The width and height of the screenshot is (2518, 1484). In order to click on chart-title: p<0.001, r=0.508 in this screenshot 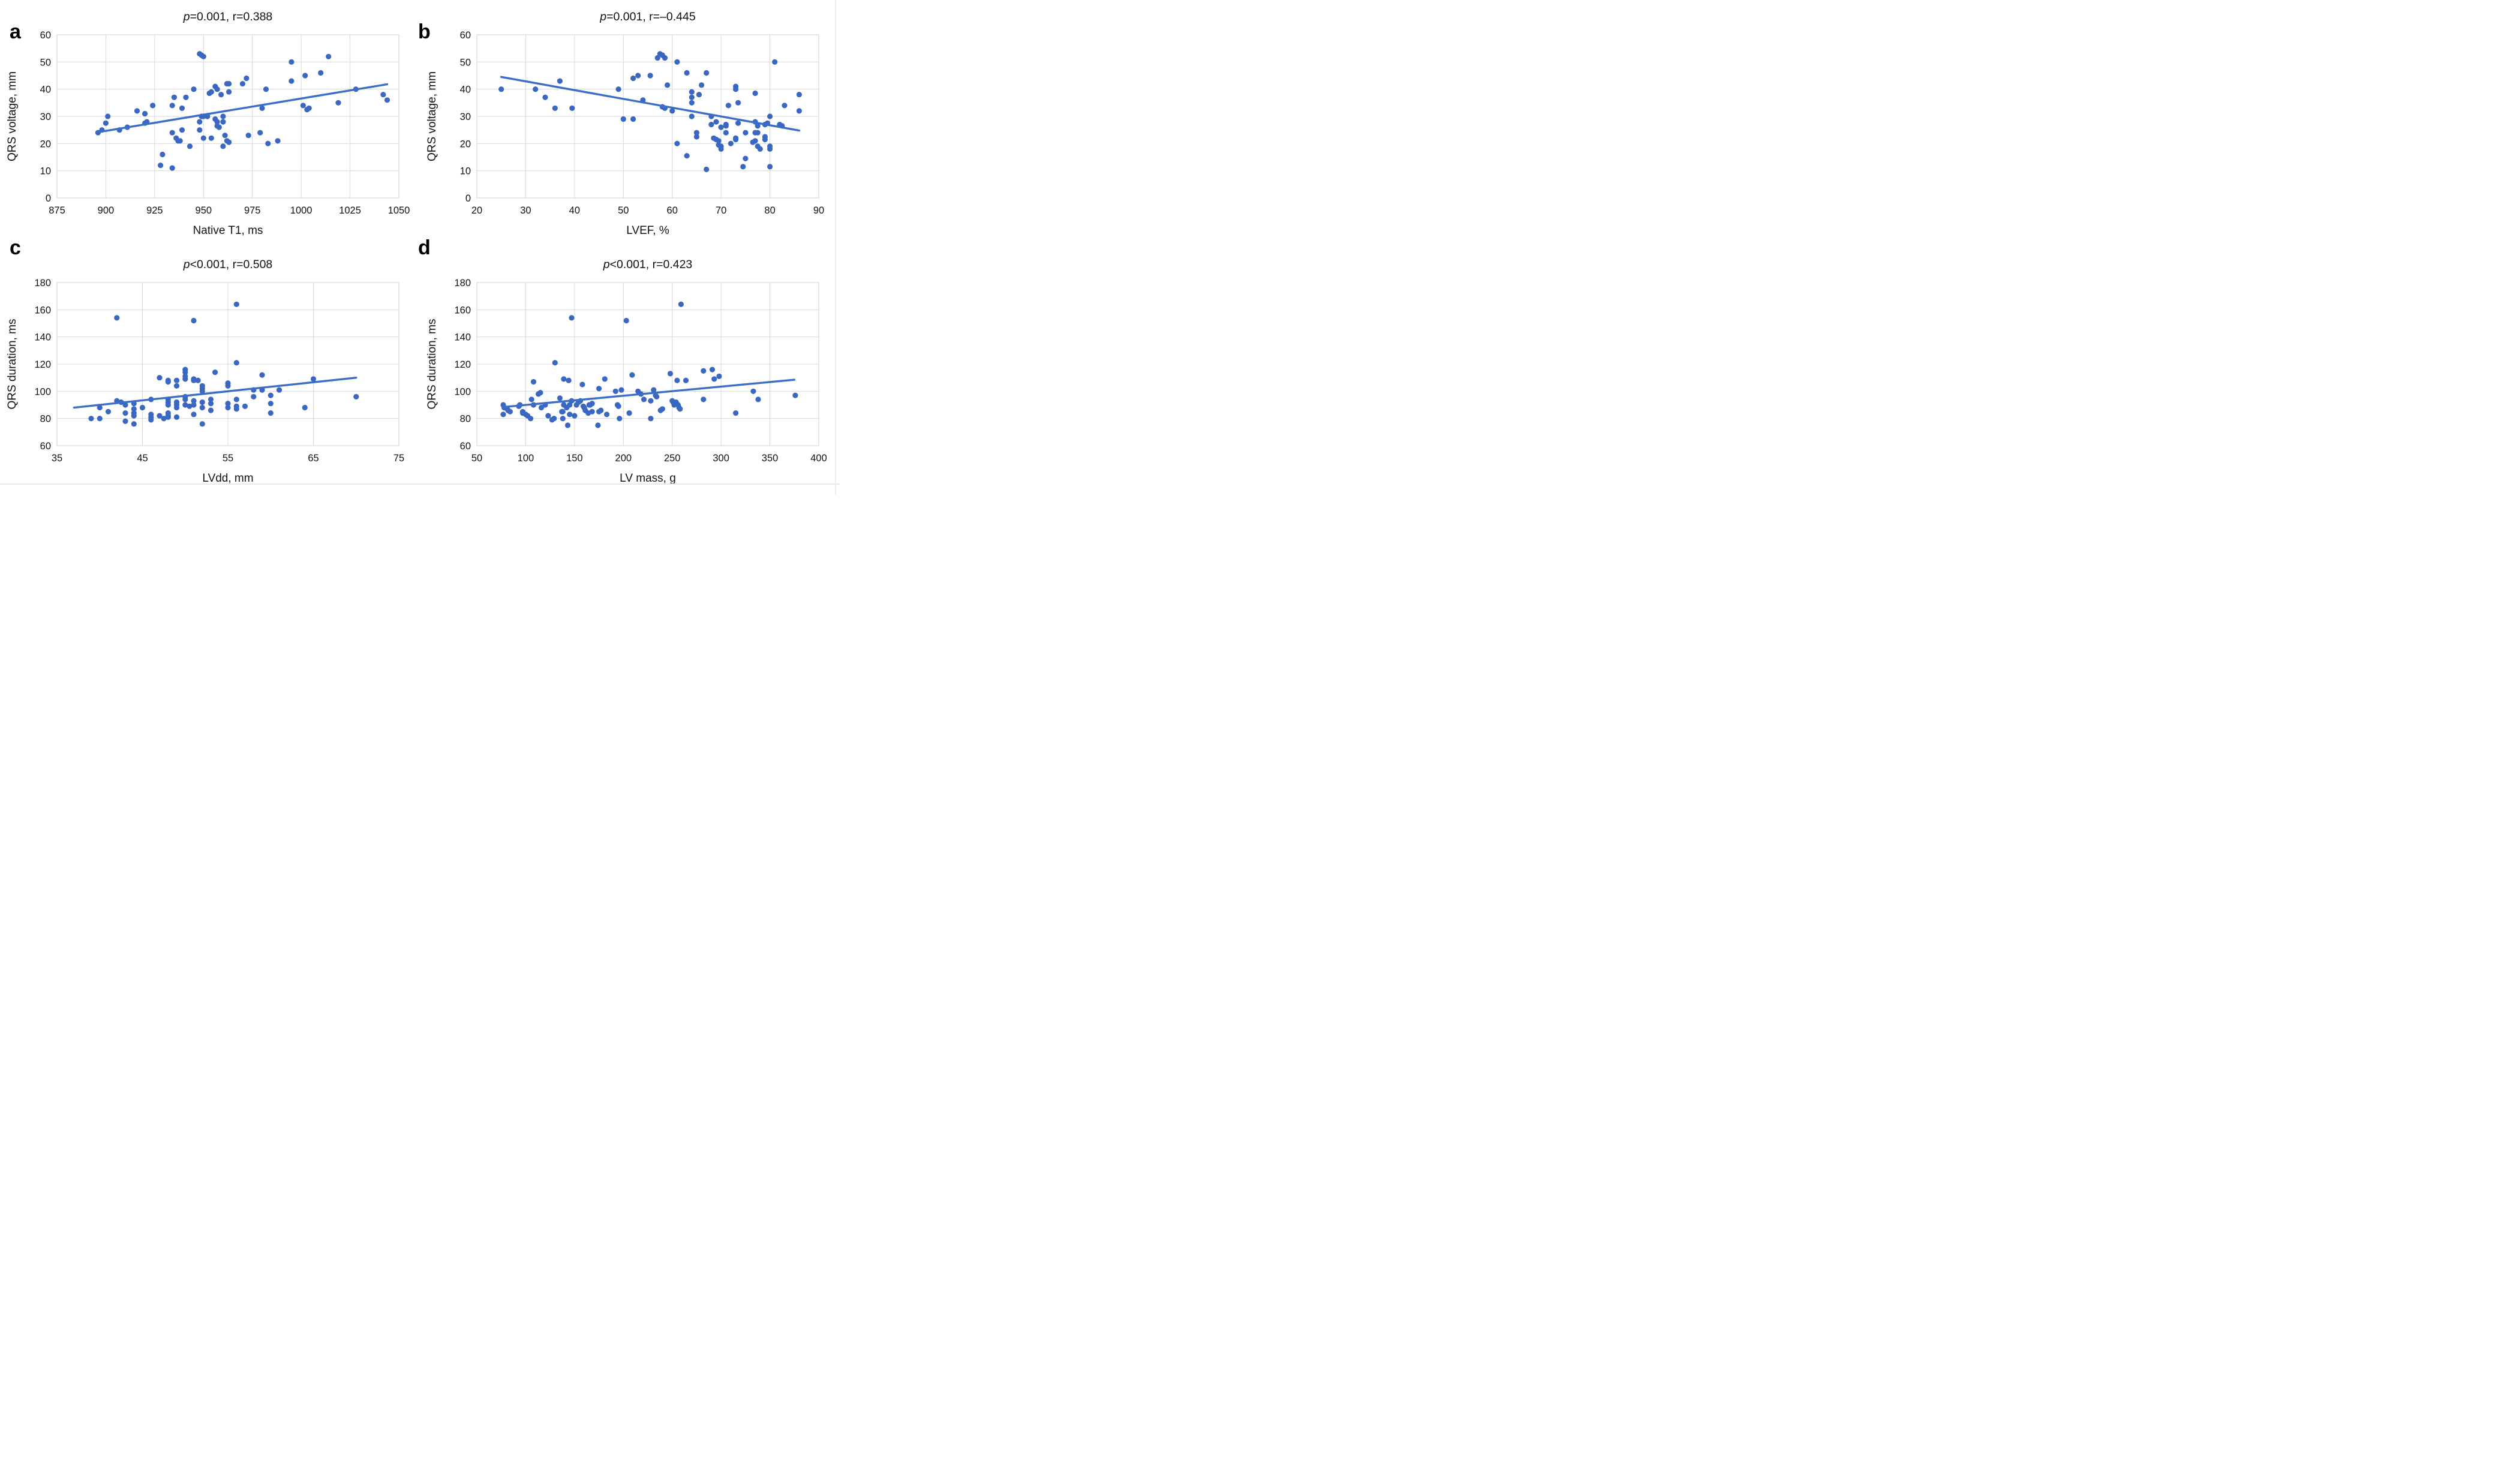, I will do `click(228, 264)`.